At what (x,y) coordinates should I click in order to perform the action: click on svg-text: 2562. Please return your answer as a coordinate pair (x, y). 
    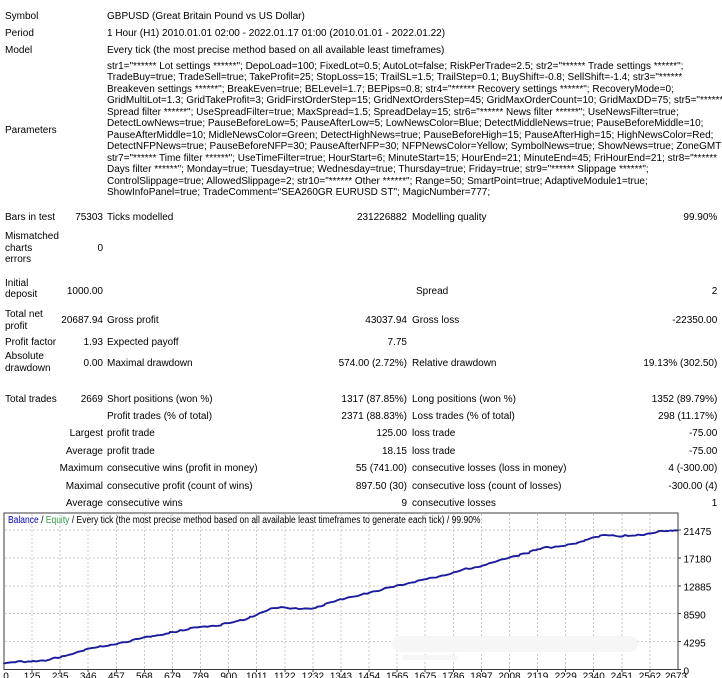
    Looking at the image, I should click on (650, 675).